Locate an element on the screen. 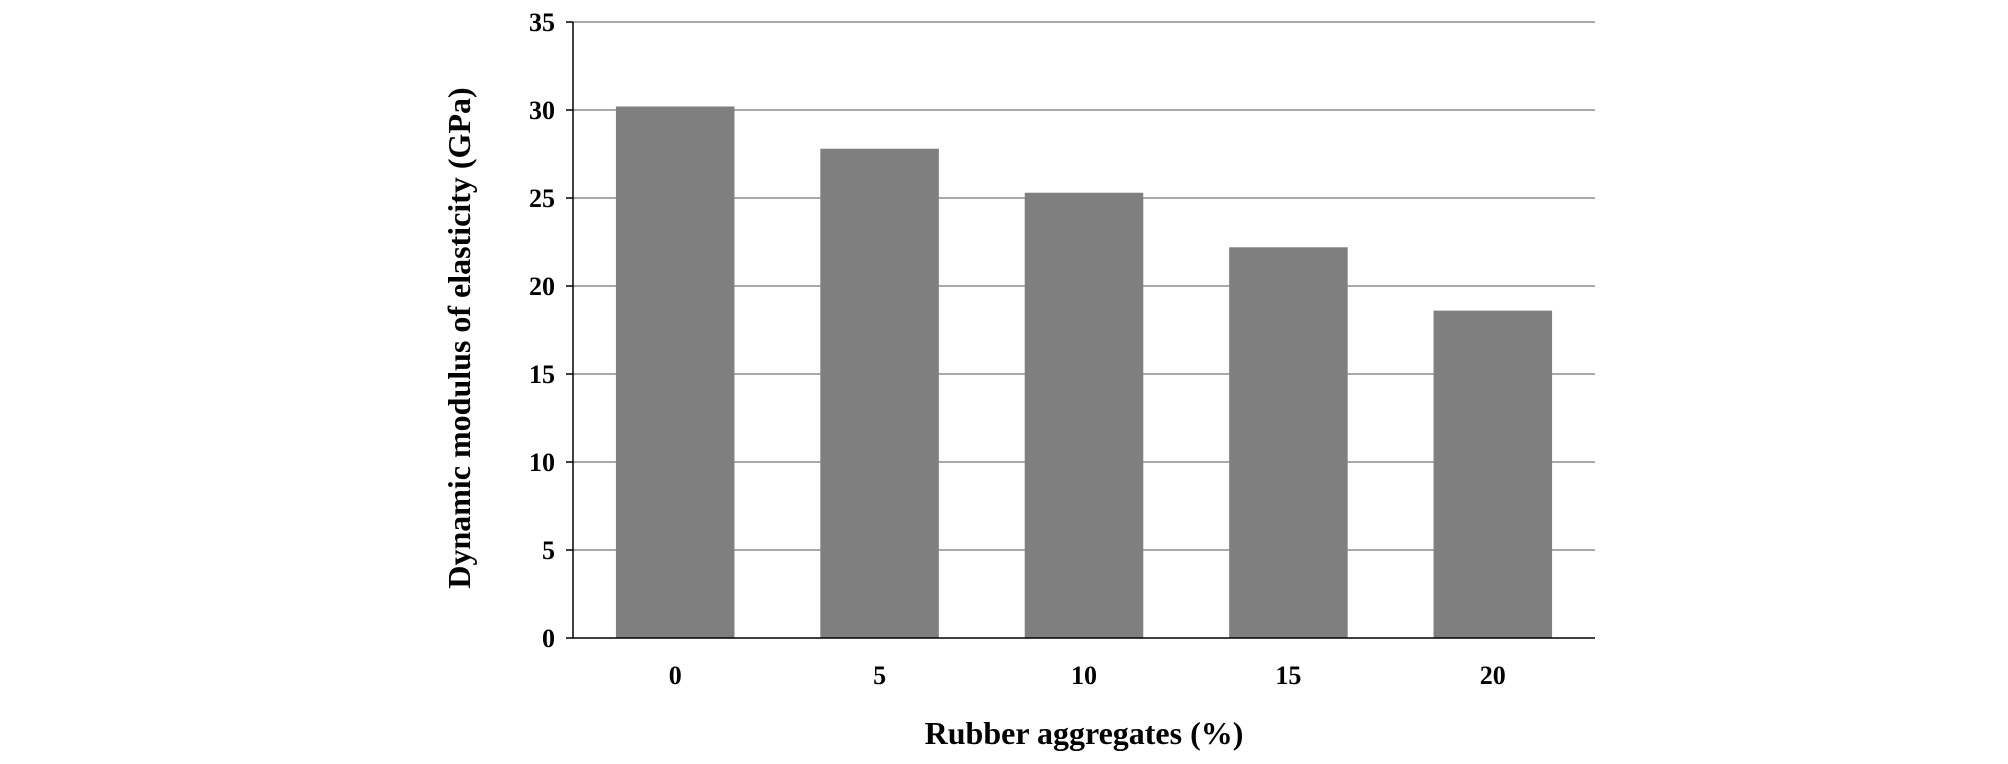 This screenshot has height=764, width=2008. y-tick-label: 35 is located at coordinates (542, 22).